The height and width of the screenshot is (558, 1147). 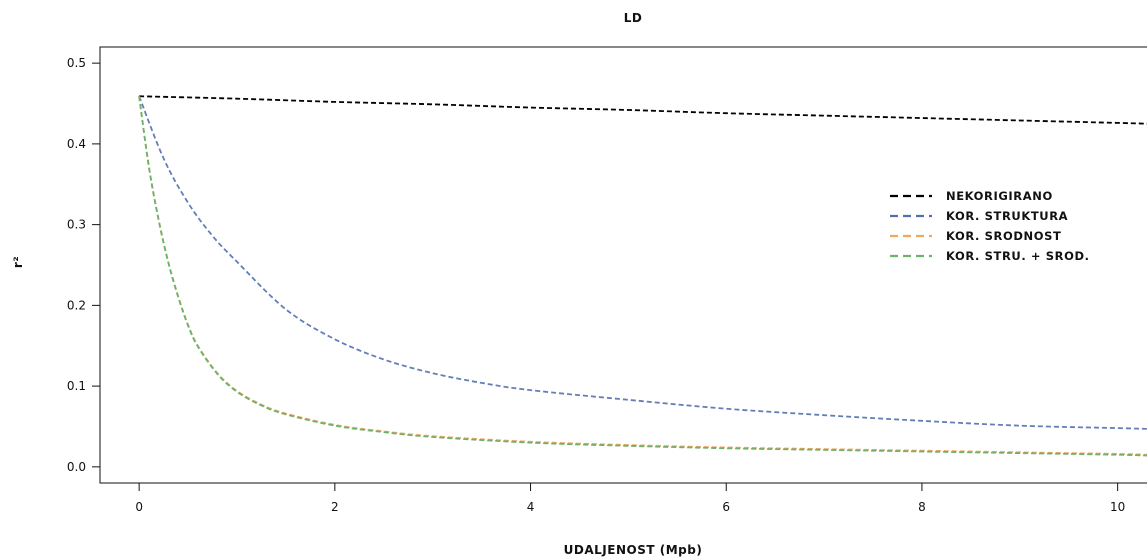 I want to click on y-tick-label: 0.1, so click(x=76, y=386).